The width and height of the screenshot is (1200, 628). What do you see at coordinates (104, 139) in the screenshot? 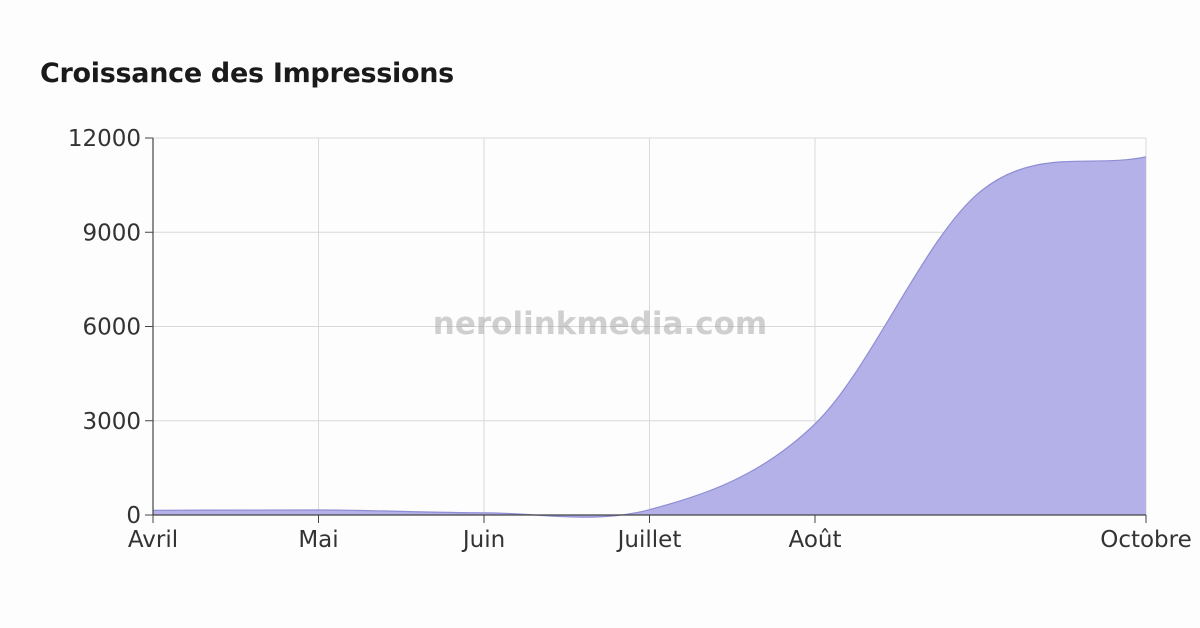
I see `y-tick-label: 12000` at bounding box center [104, 139].